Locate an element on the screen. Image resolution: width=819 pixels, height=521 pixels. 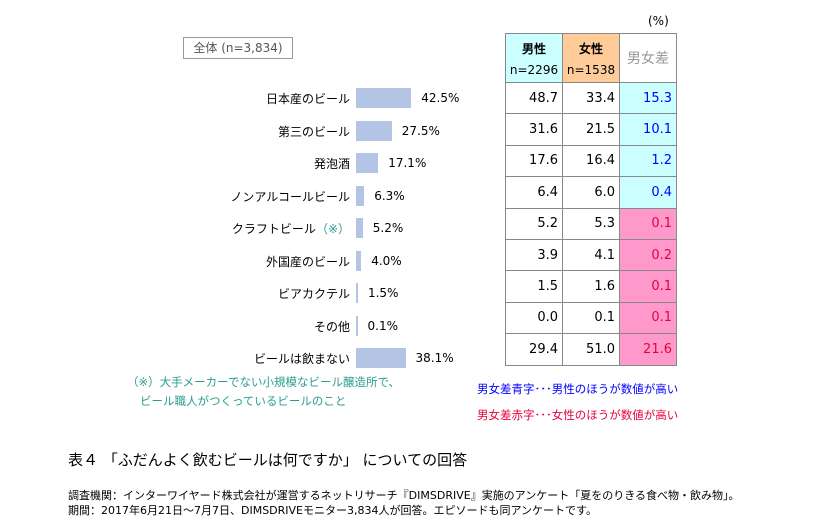
category-label: ビールは飲まない is located at coordinates (302, 358).